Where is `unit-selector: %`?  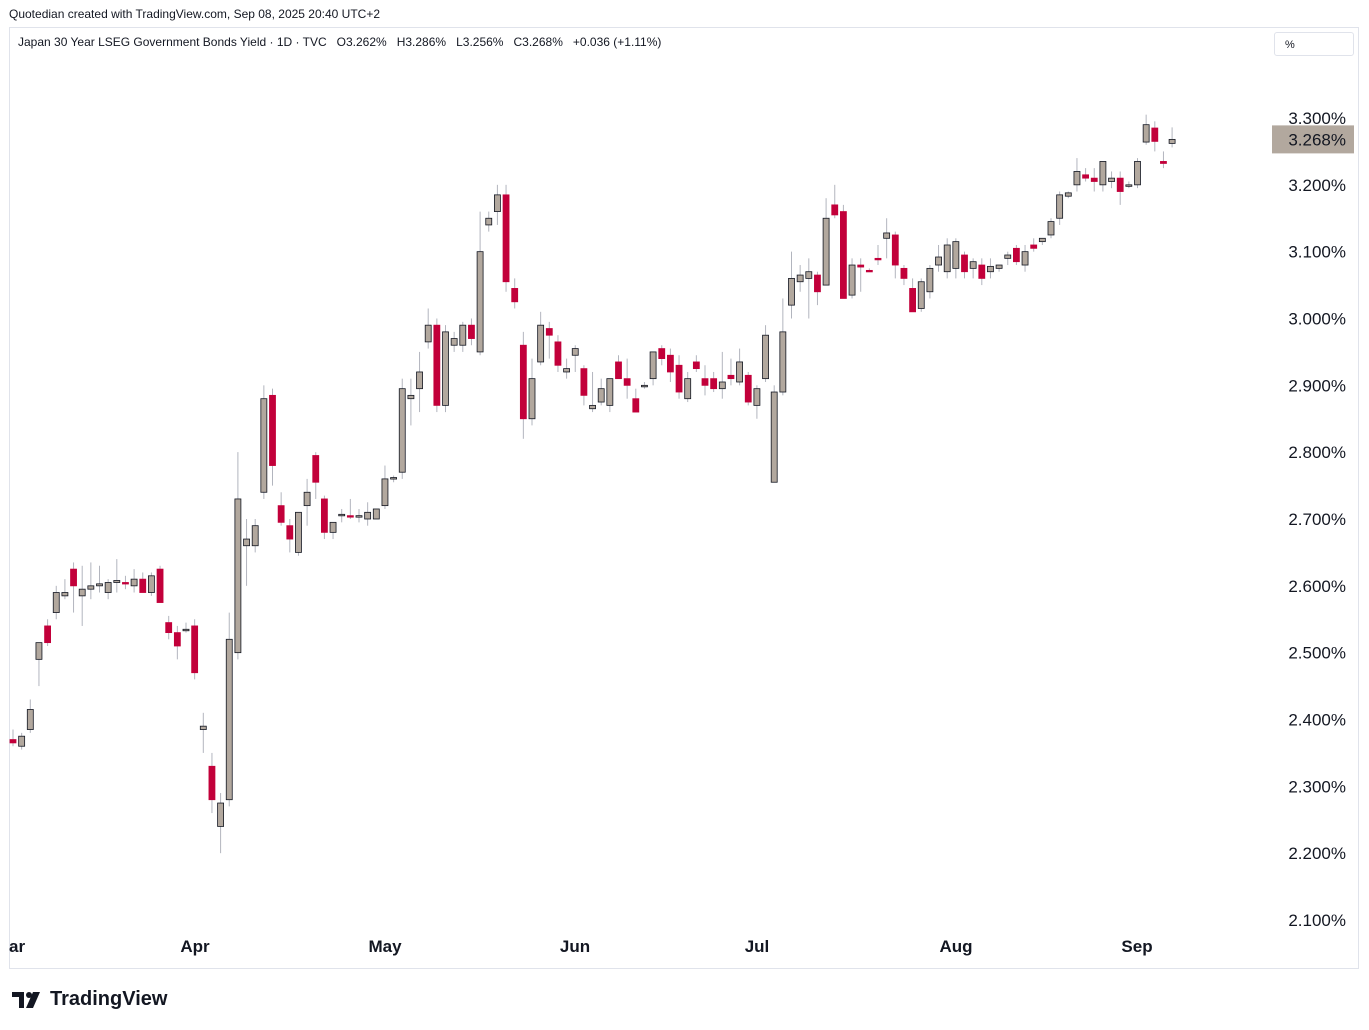
unit-selector: % is located at coordinates (1314, 44).